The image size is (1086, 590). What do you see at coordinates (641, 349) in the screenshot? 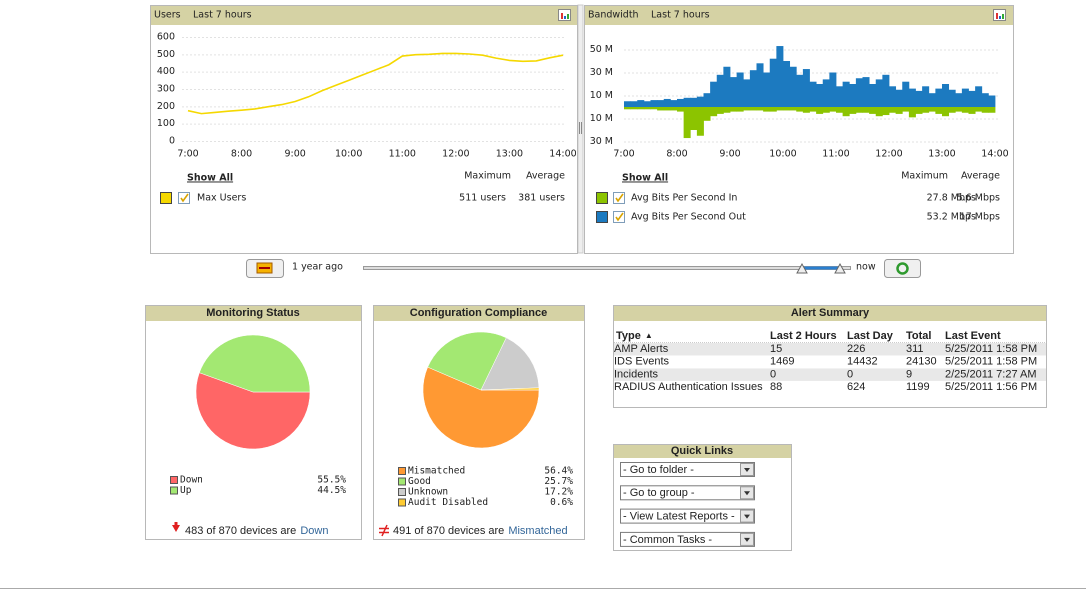
I see `alert-type-link: AMP Alerts` at bounding box center [641, 349].